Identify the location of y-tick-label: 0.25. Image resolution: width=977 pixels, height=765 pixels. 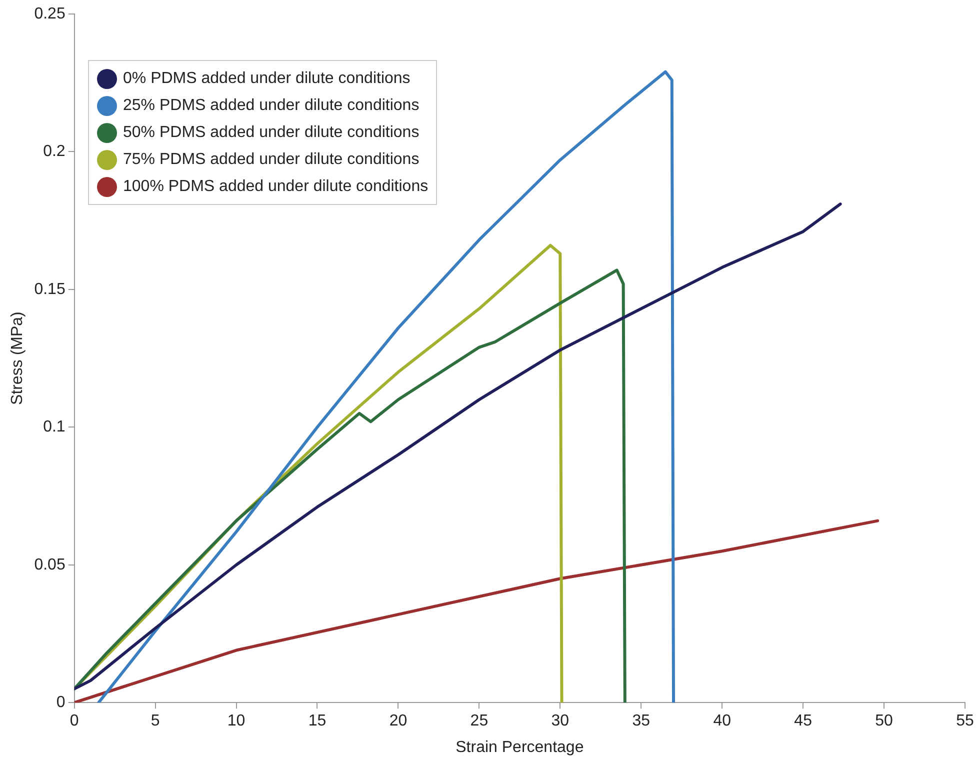
(50, 13).